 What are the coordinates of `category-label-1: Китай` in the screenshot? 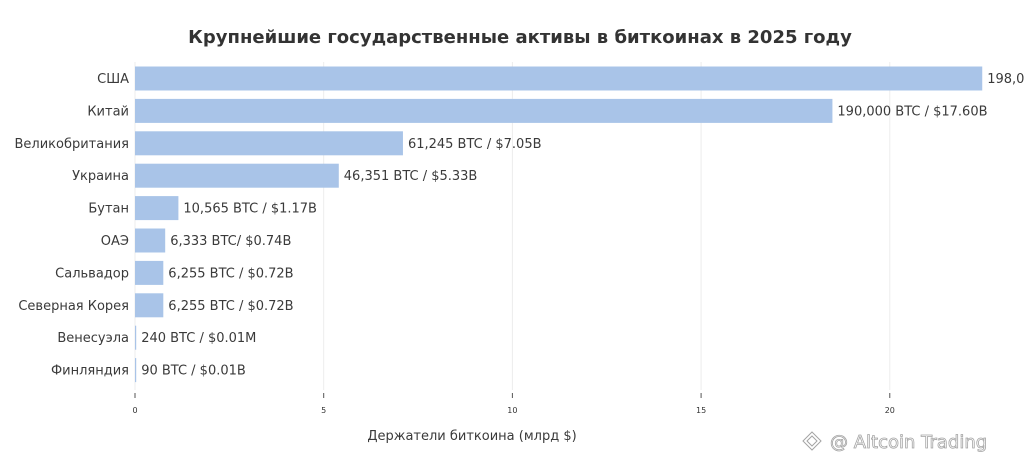 It's located at (108, 111).